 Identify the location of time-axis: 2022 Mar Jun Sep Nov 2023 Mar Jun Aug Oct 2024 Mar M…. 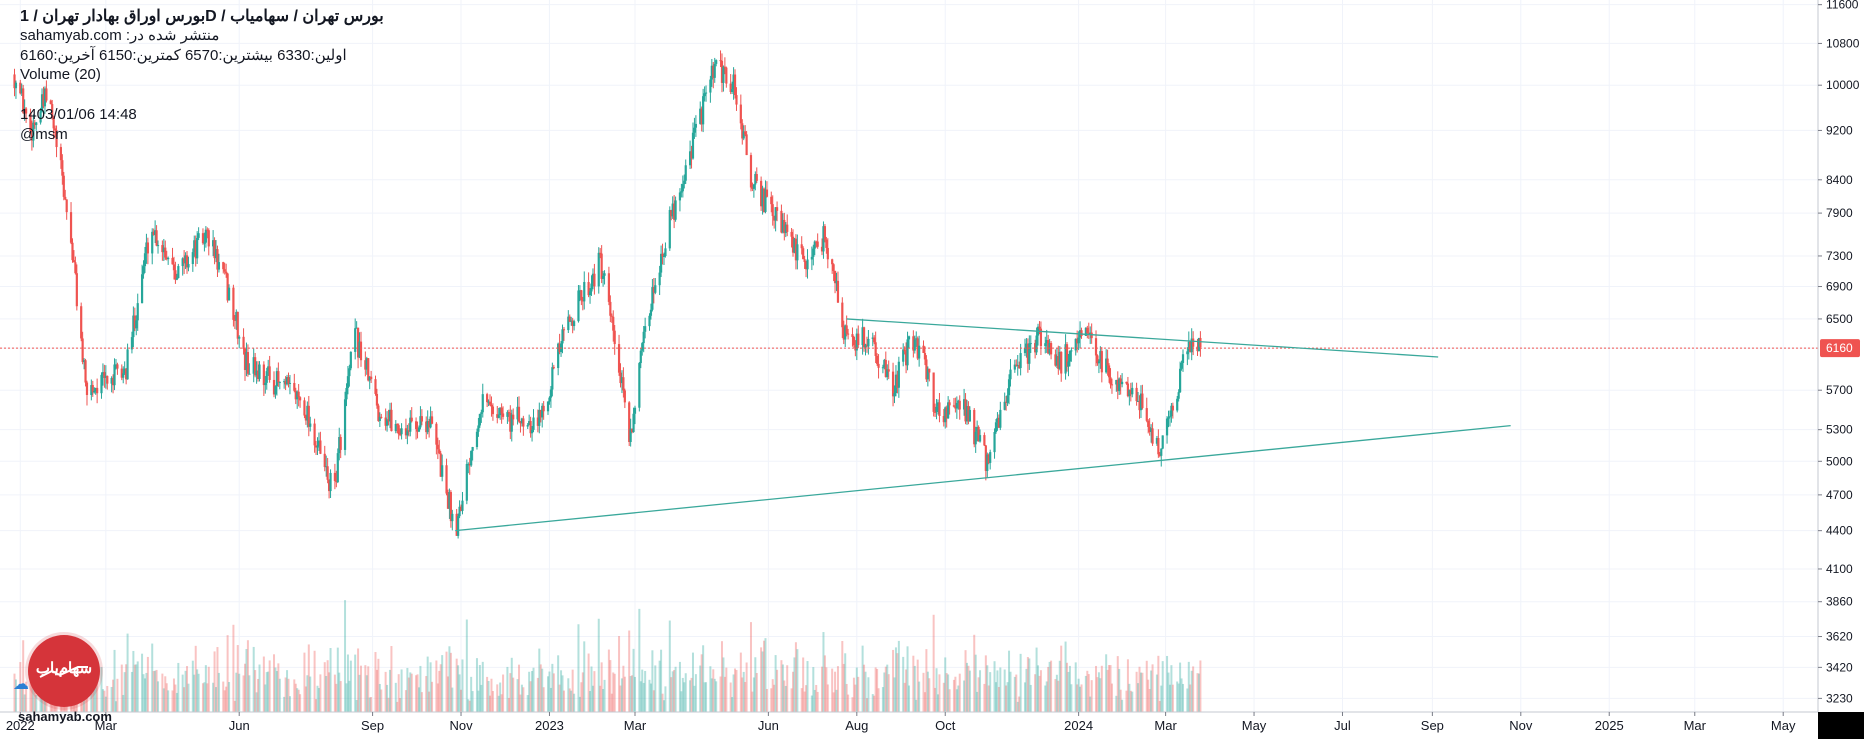
(932, 725).